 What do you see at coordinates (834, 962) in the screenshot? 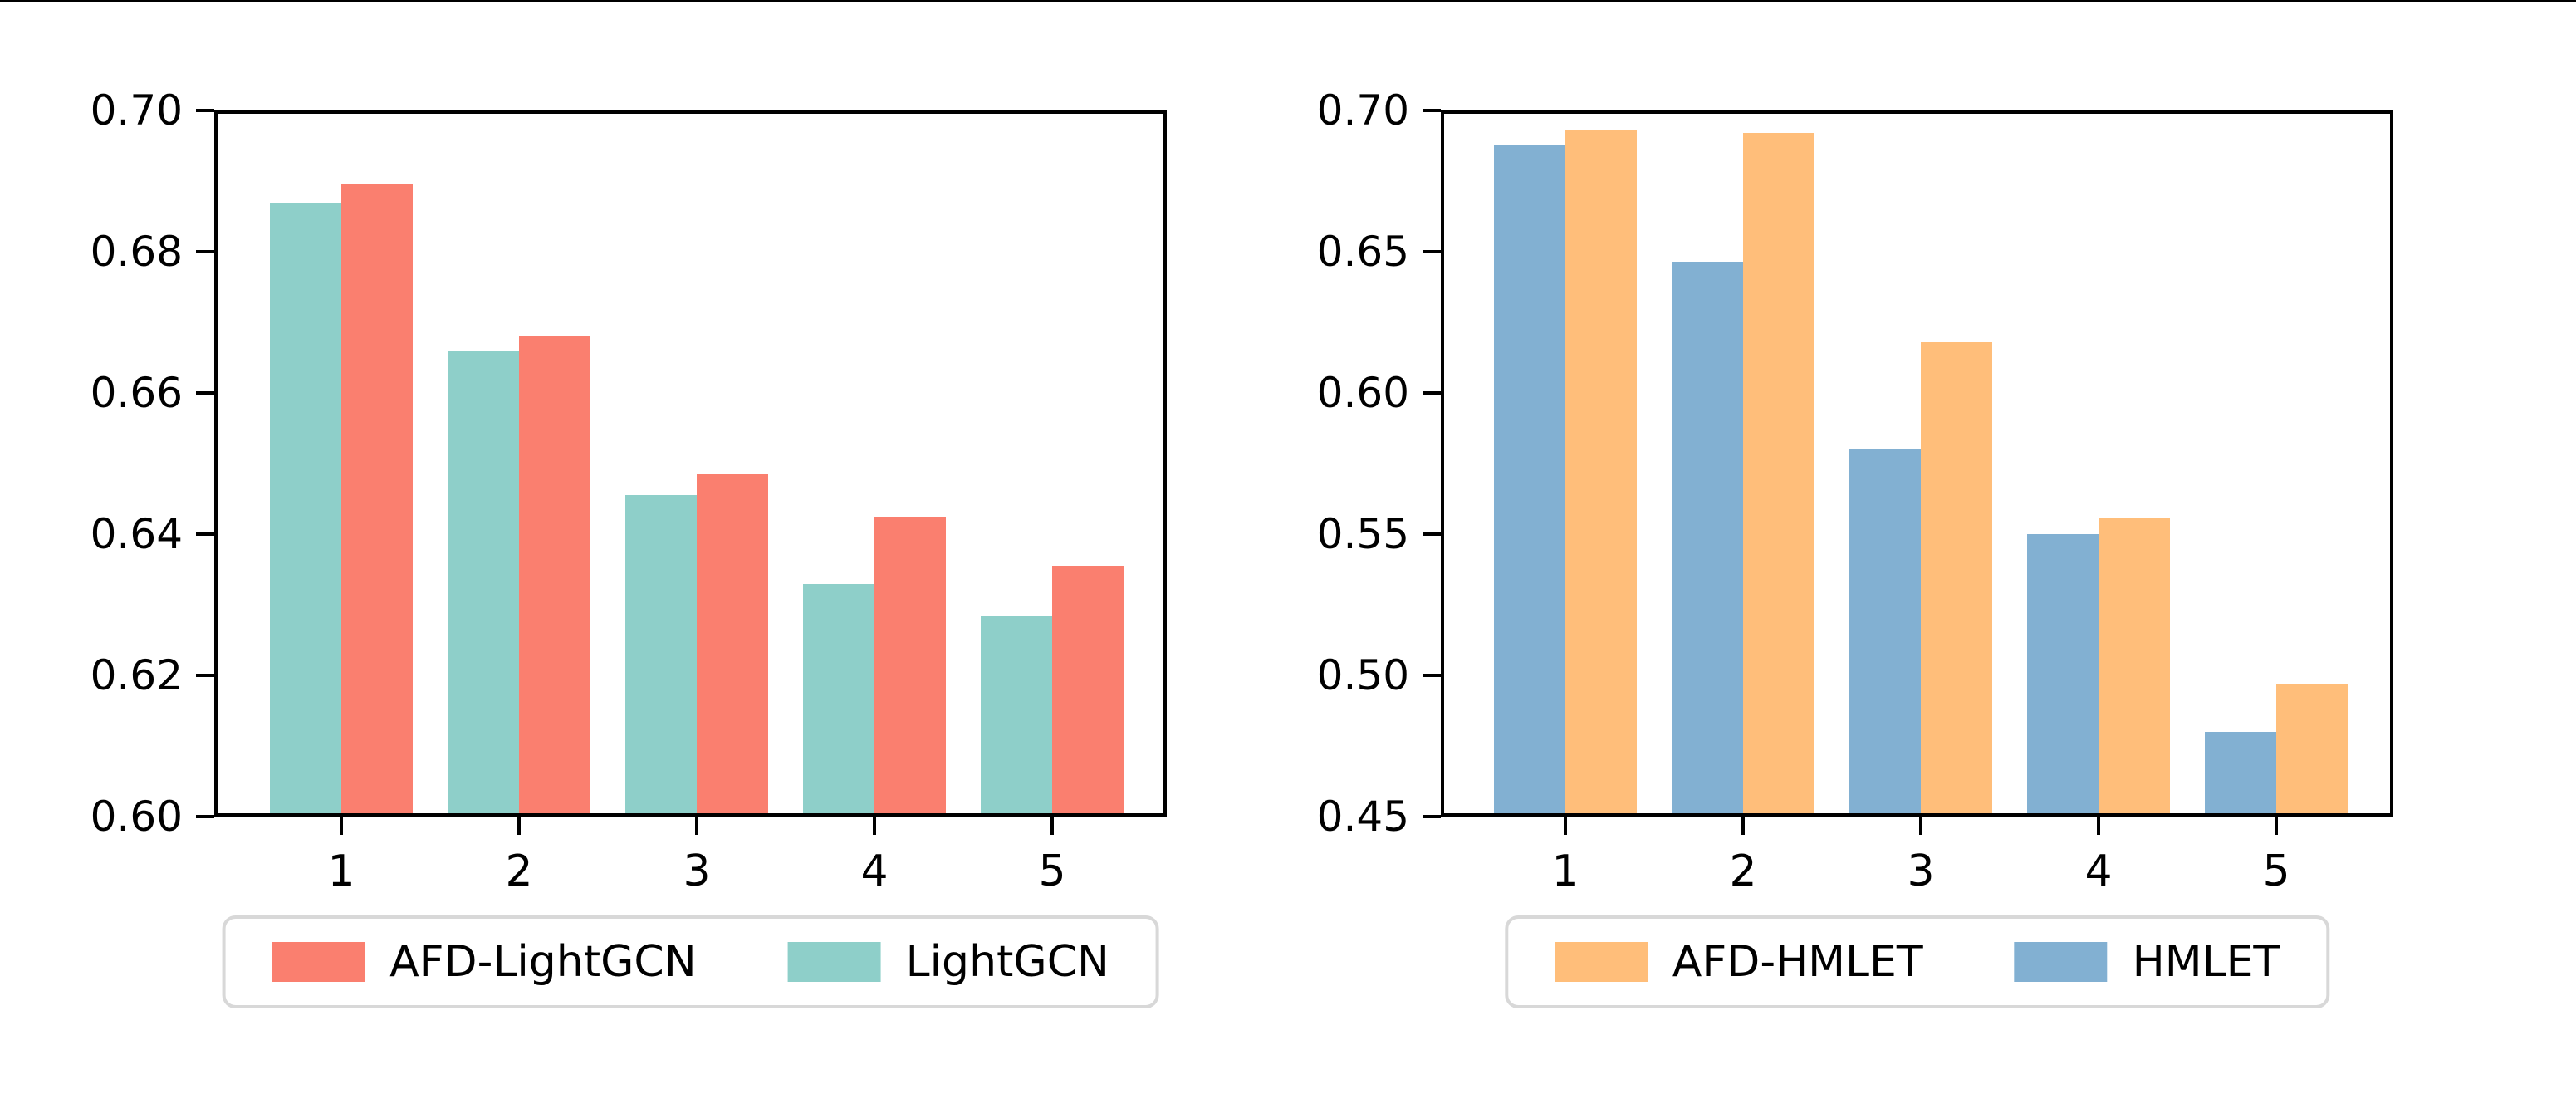
I see `legend-swatch-lightgcn` at bounding box center [834, 962].